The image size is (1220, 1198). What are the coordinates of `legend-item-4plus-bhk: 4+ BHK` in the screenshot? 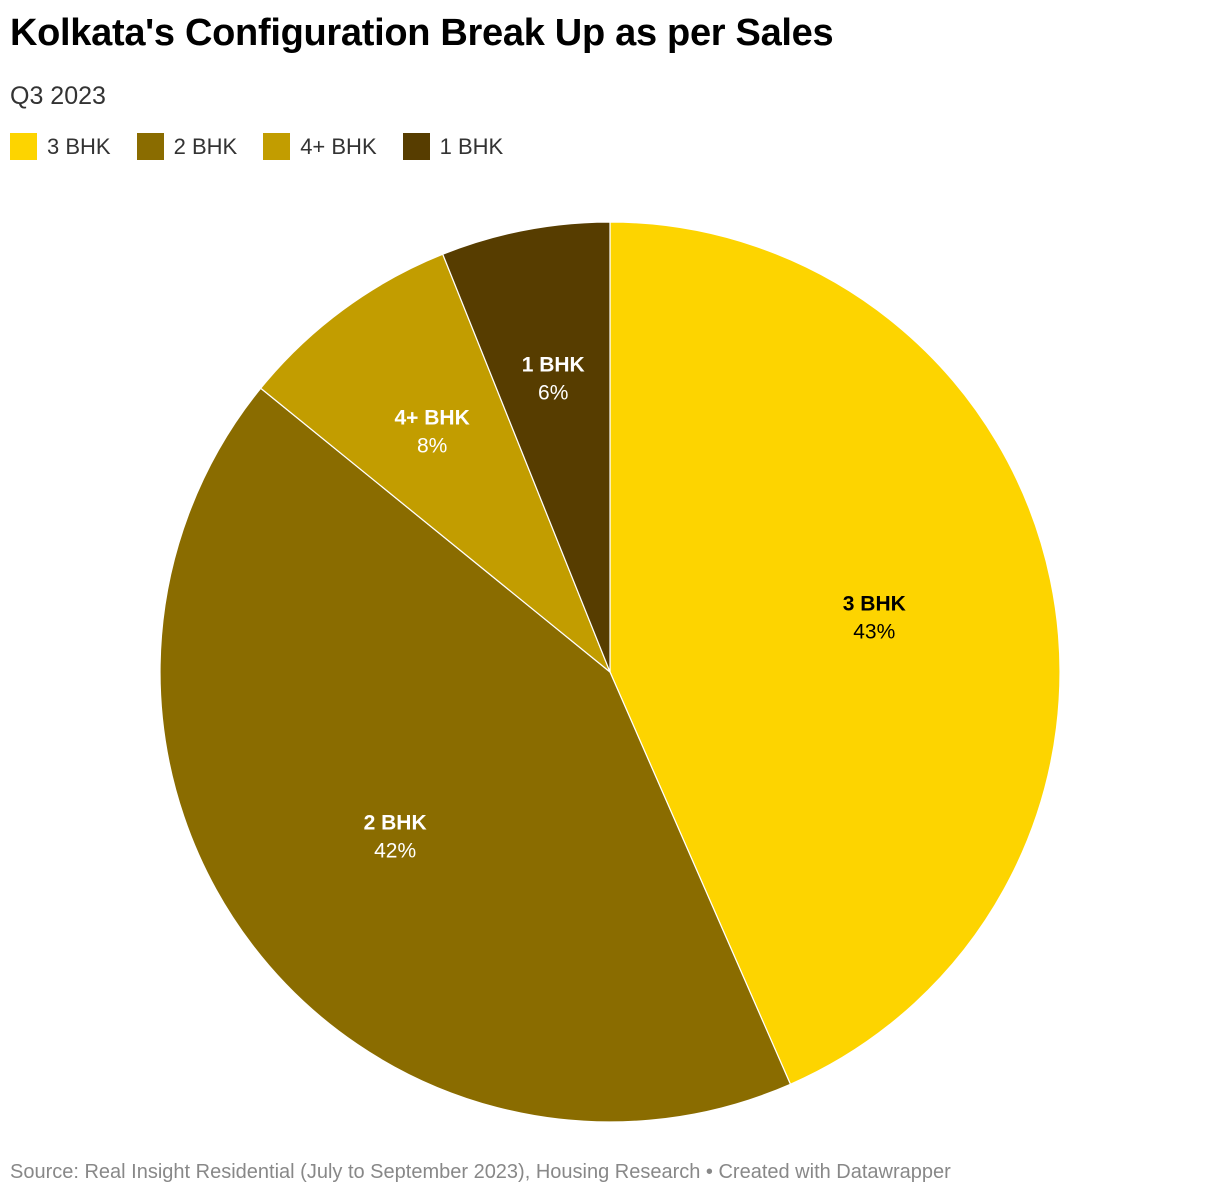 It's located at (320, 146).